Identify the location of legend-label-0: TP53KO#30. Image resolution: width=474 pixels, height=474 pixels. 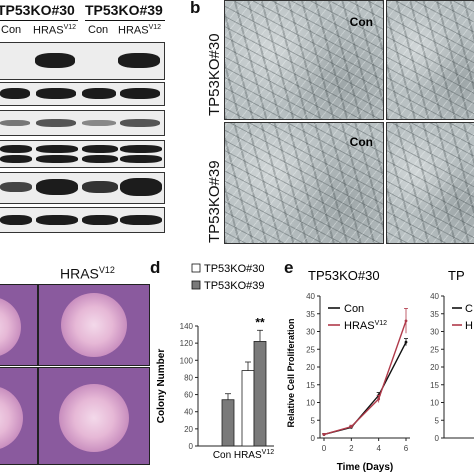
(234, 269).